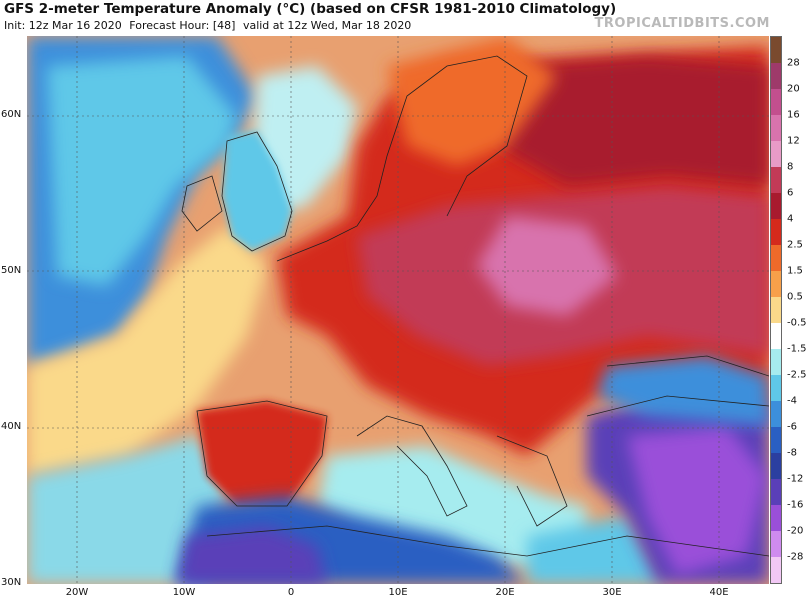 Image resolution: width=812 pixels, height=600 pixels. What do you see at coordinates (795, 557) in the screenshot?
I see `color-scale-label: -28` at bounding box center [795, 557].